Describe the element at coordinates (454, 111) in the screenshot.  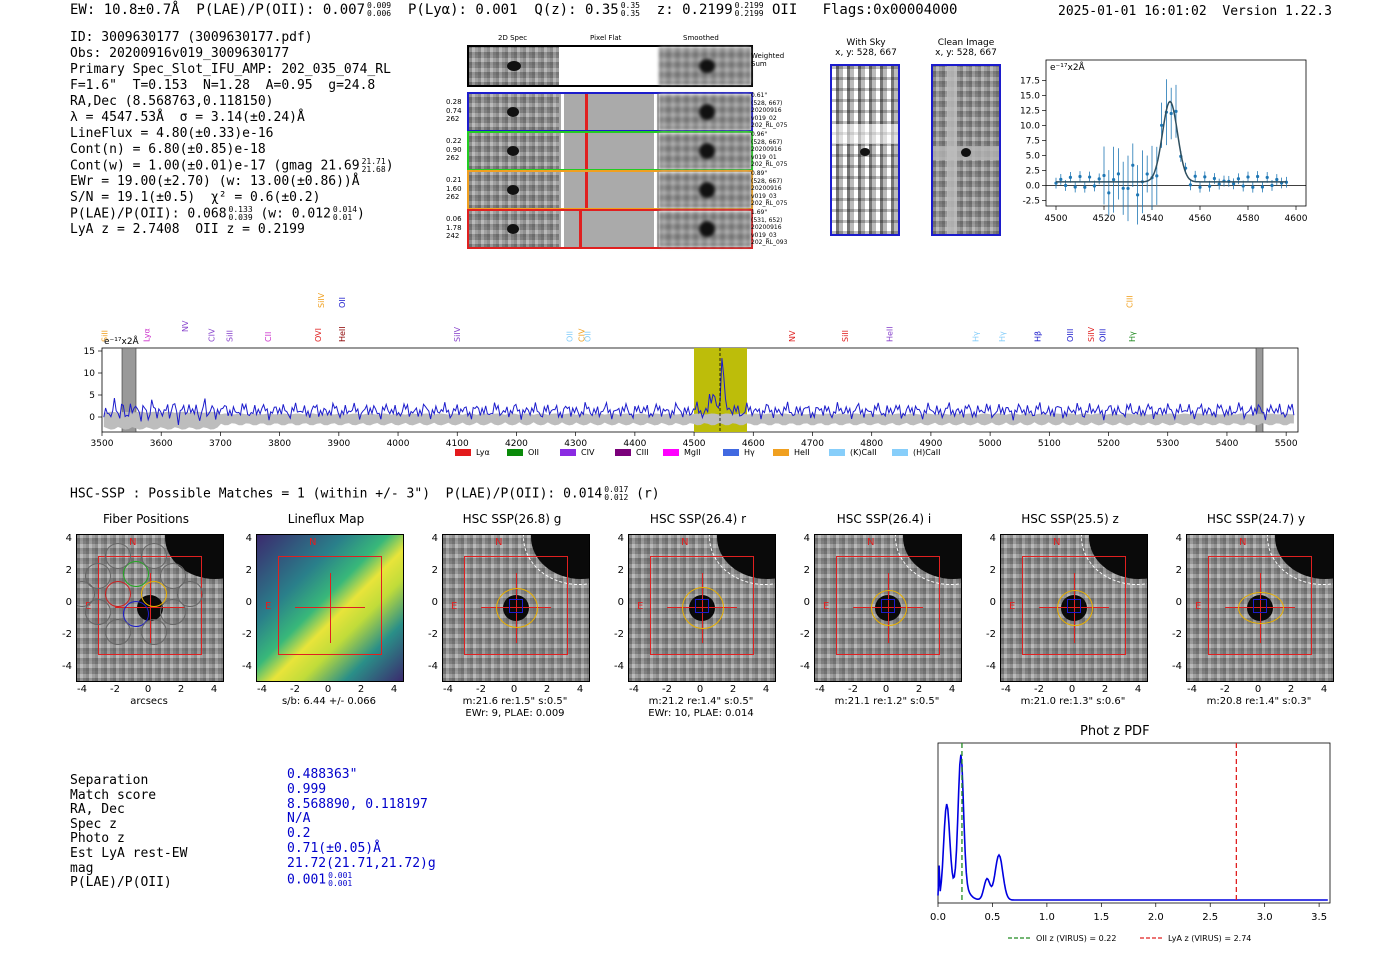
I see `spec-row-stats: 0.28 0.74 262` at that location.